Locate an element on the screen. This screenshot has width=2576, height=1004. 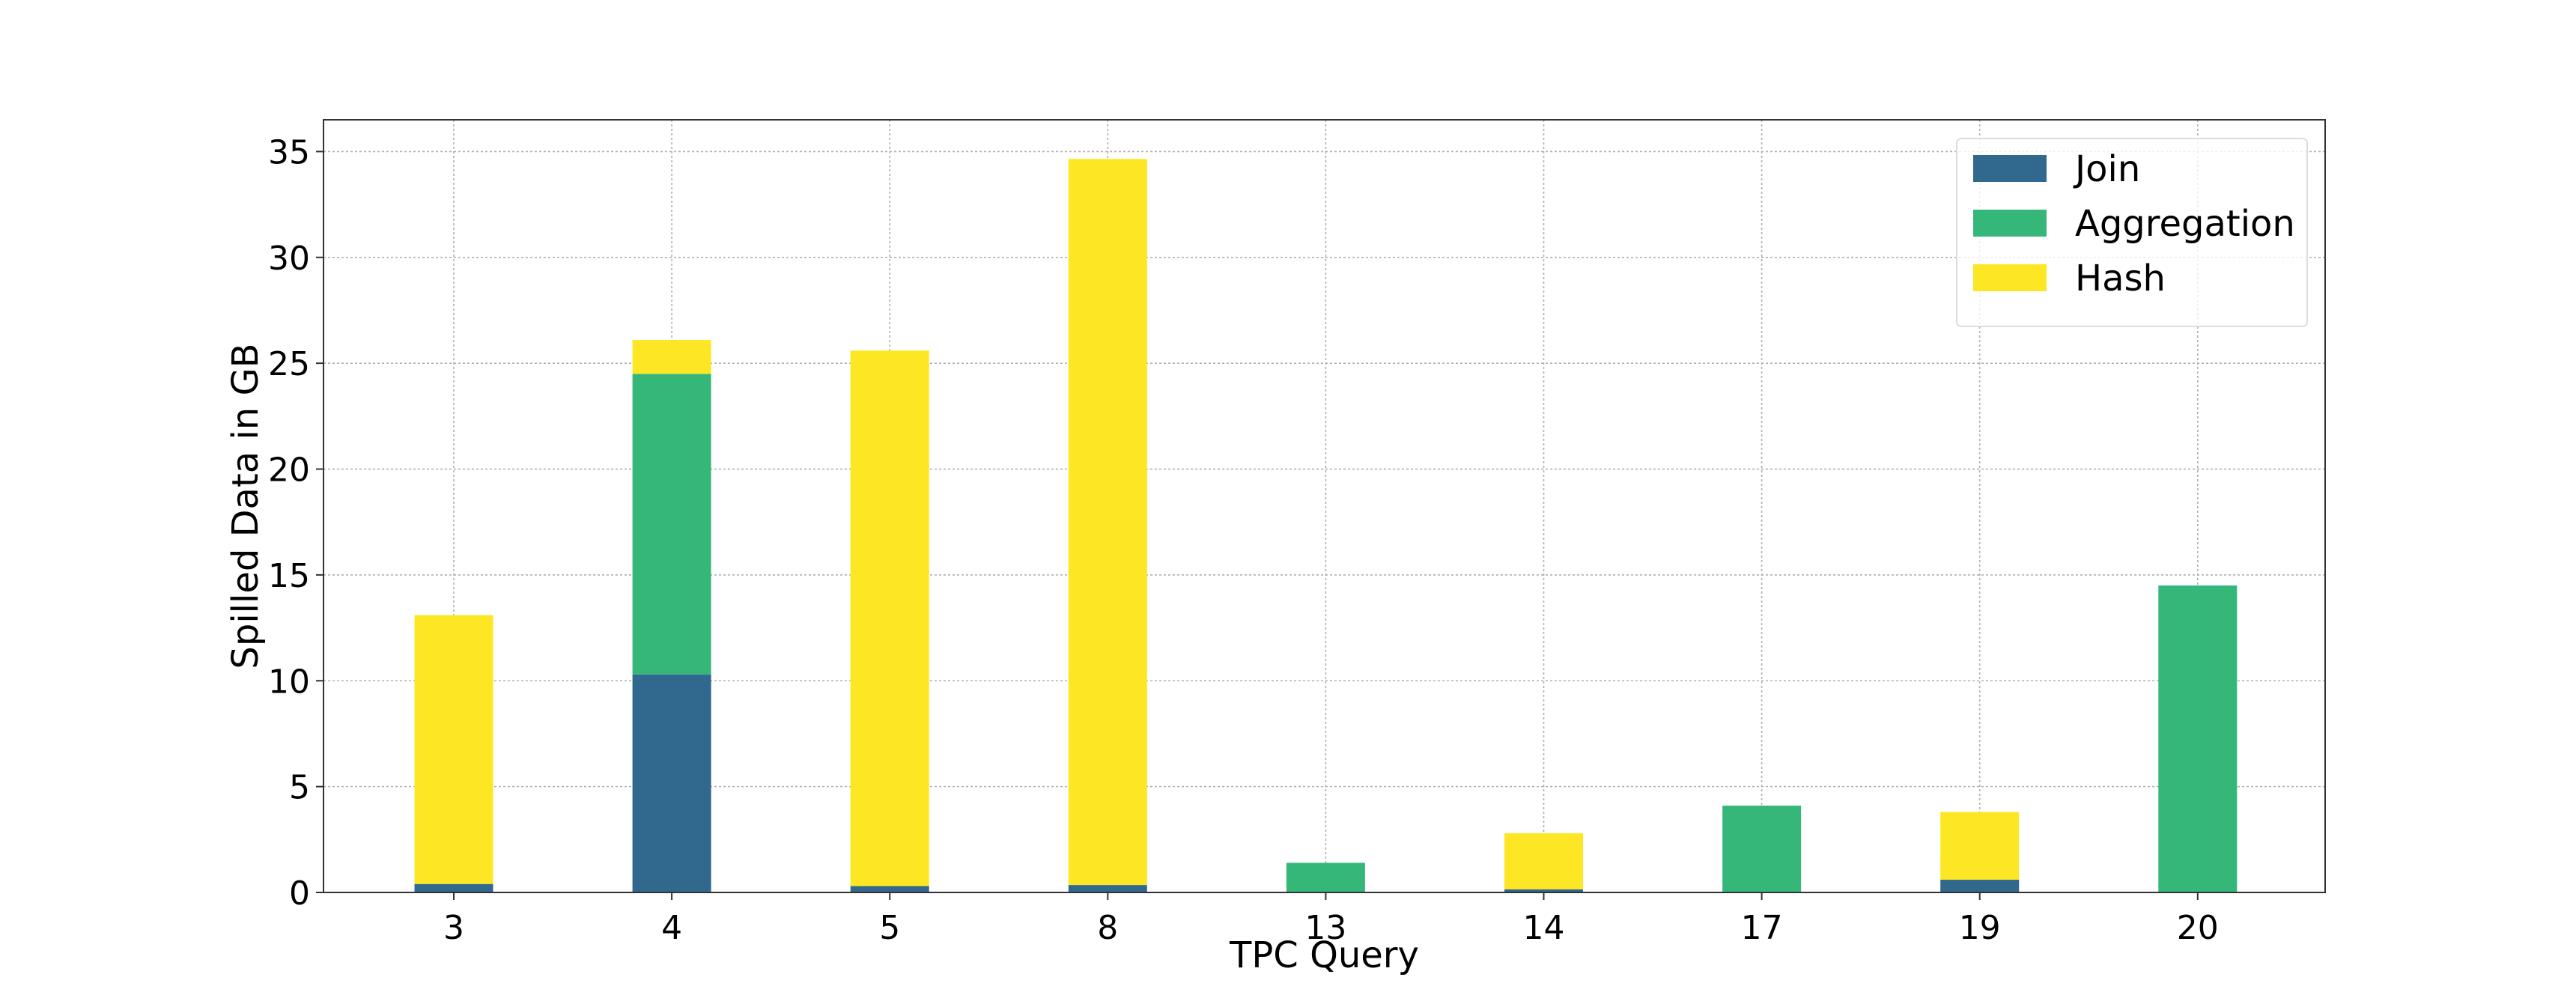
y-tick-label: 30 is located at coordinates (289, 259).